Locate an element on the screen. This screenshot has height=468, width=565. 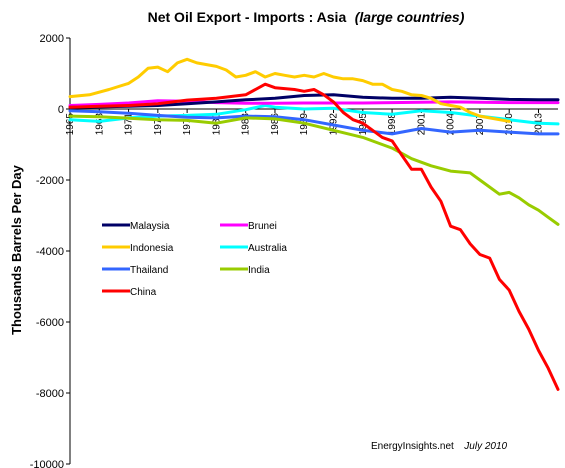
y-tick-label: -8000 is located at coordinates (50, 394).